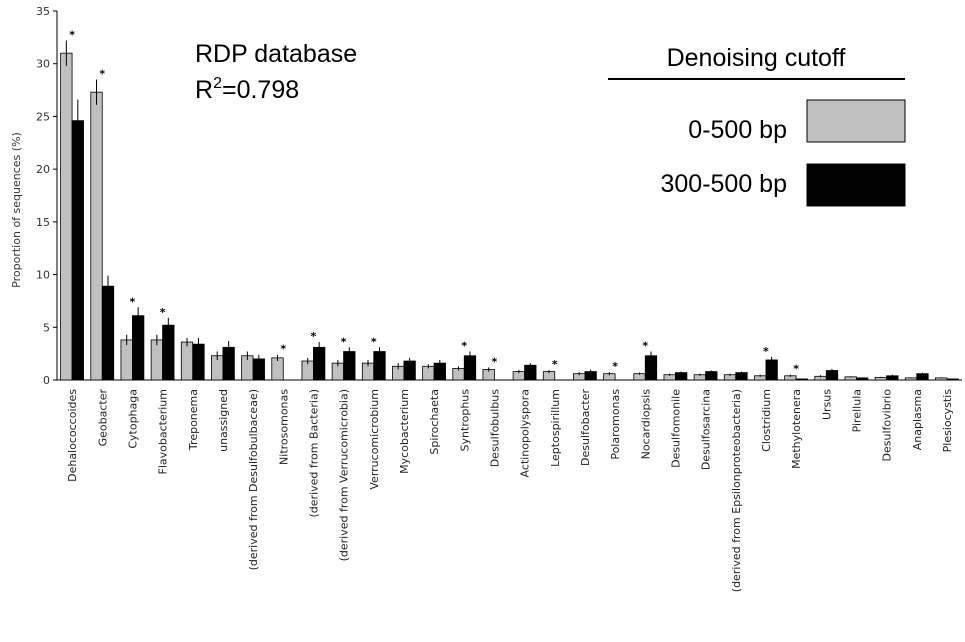 This screenshot has height=642, width=965. Describe the element at coordinates (276, 54) in the screenshot. I see `database-annotation: RDP database` at that location.